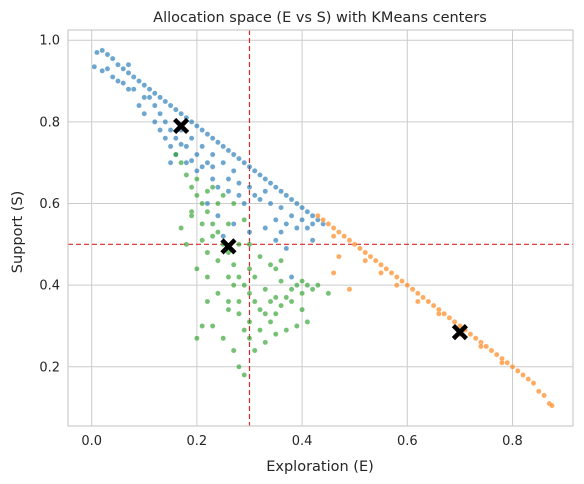 This screenshot has height=484, width=584. Describe the element at coordinates (512, 441) in the screenshot. I see `x-tick-label: 0.8` at that location.